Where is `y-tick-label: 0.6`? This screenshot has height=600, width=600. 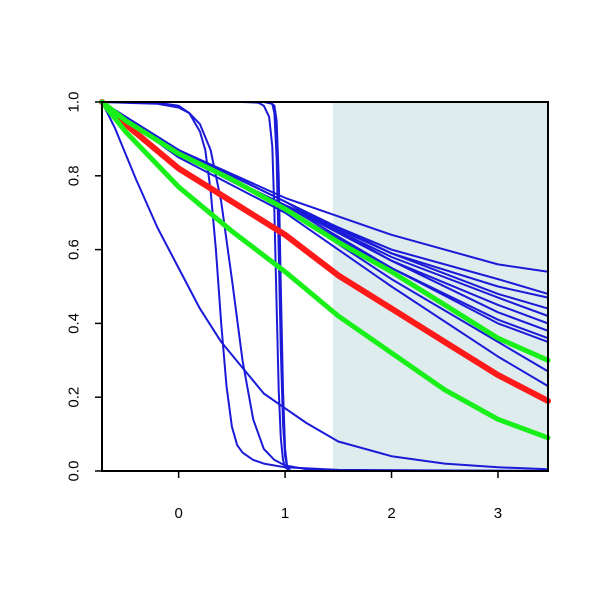 y-tick-label: 0.6 is located at coordinates (74, 249).